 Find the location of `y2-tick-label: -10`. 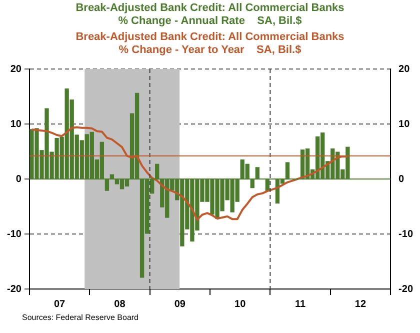

y2-tick-label: -10 is located at coordinates (406, 234).